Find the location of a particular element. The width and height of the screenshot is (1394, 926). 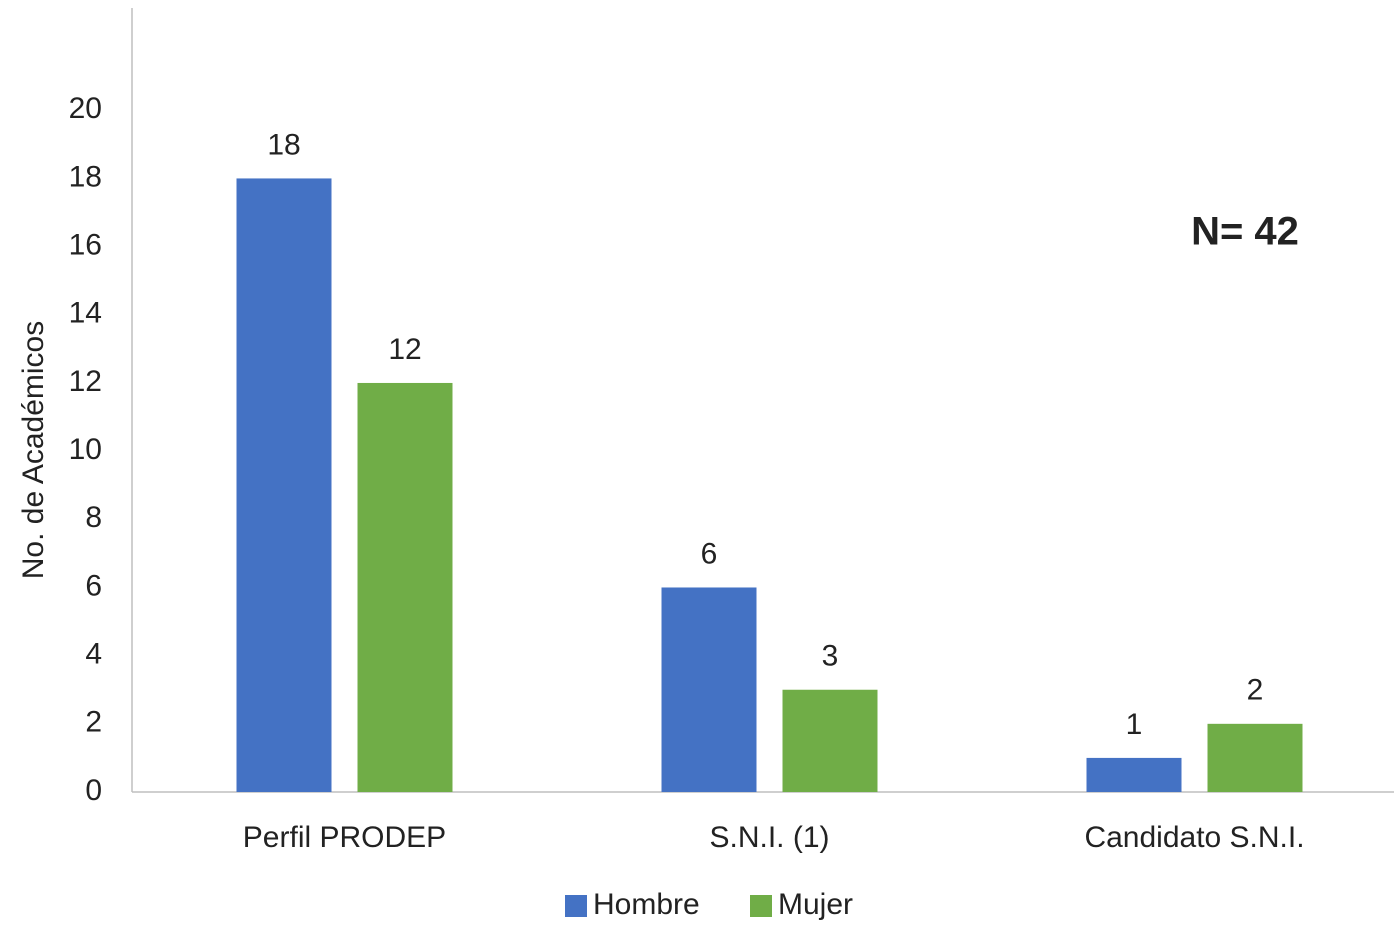

annotation: N= 42 is located at coordinates (1245, 232).